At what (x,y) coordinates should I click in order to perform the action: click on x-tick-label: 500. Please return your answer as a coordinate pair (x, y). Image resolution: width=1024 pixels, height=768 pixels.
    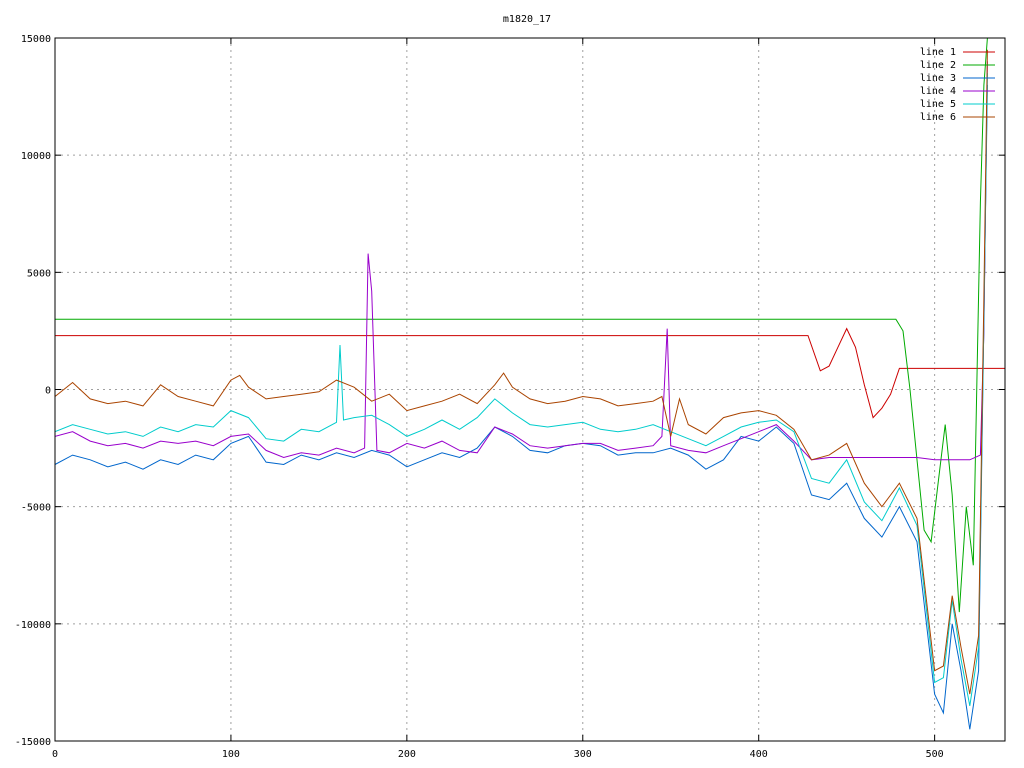
    Looking at the image, I should click on (935, 754).